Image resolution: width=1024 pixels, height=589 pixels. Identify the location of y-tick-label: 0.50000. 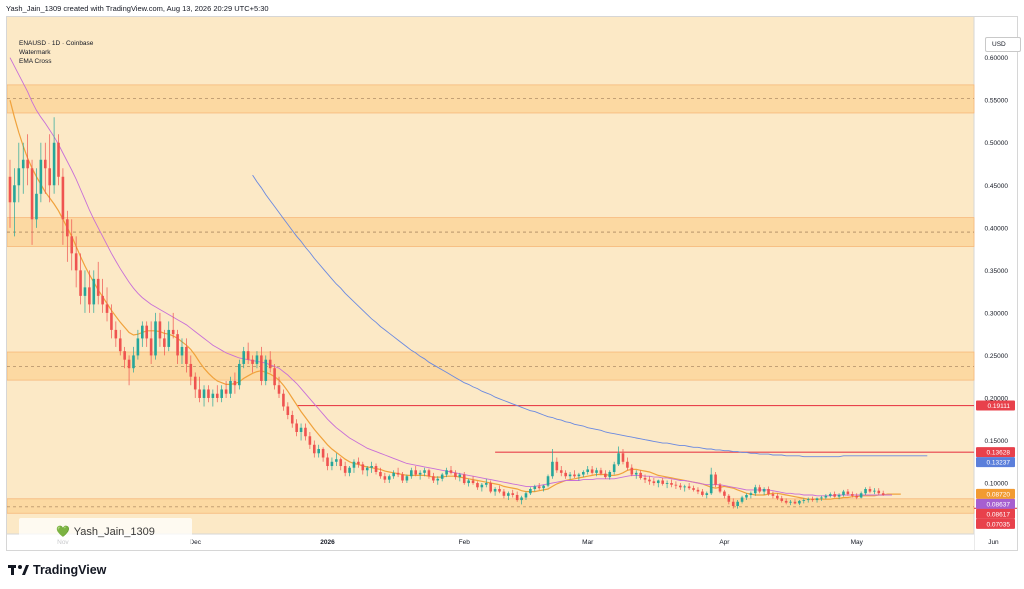
(997, 143).